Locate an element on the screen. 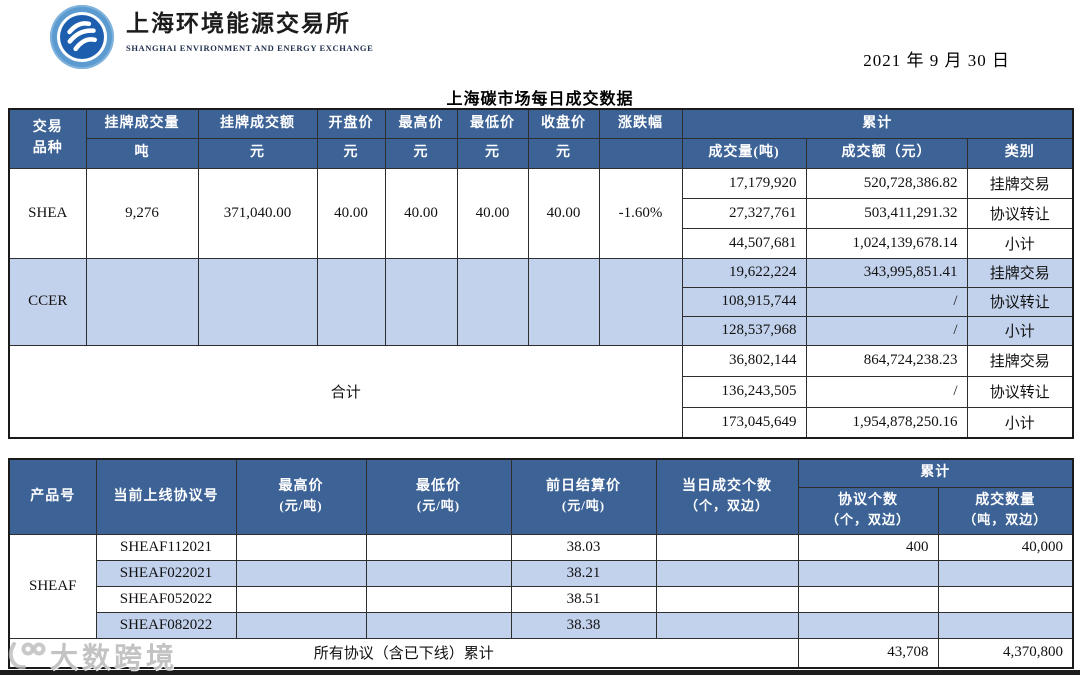  total-cum-amount-listed: 864,724,238.23 is located at coordinates (886, 360).